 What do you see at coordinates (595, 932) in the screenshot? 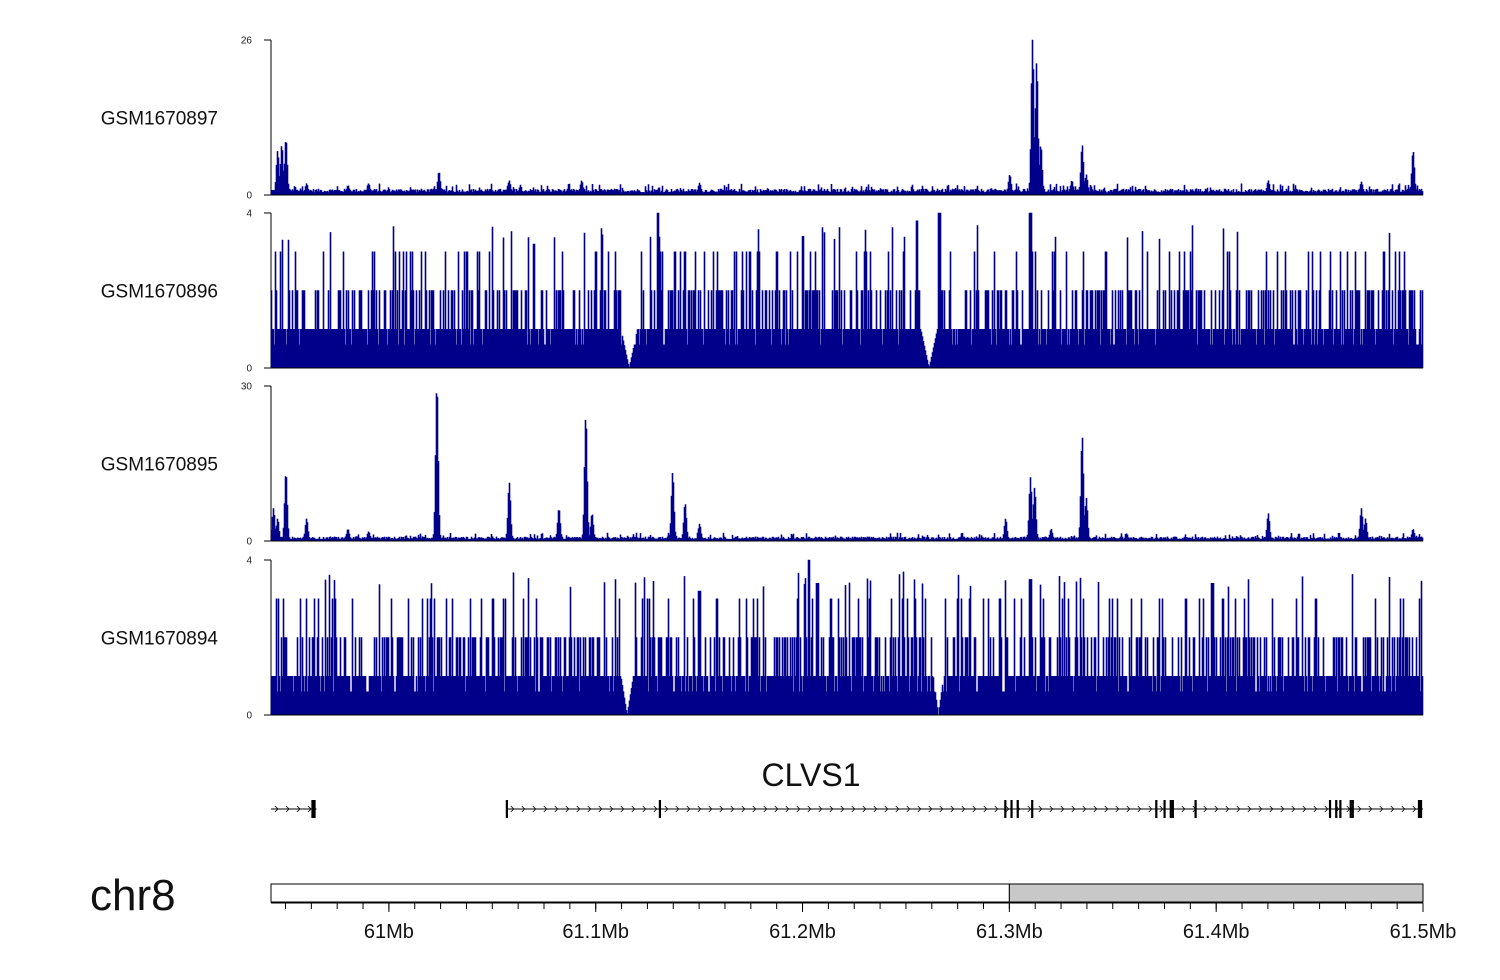
I see `x-tick-label: 61.1Mb` at bounding box center [595, 932].